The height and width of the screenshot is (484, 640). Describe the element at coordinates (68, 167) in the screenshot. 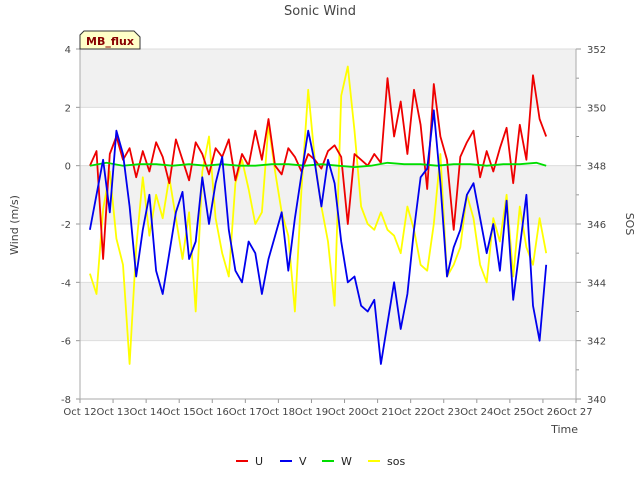

I see `y-tick-label: 0` at that location.